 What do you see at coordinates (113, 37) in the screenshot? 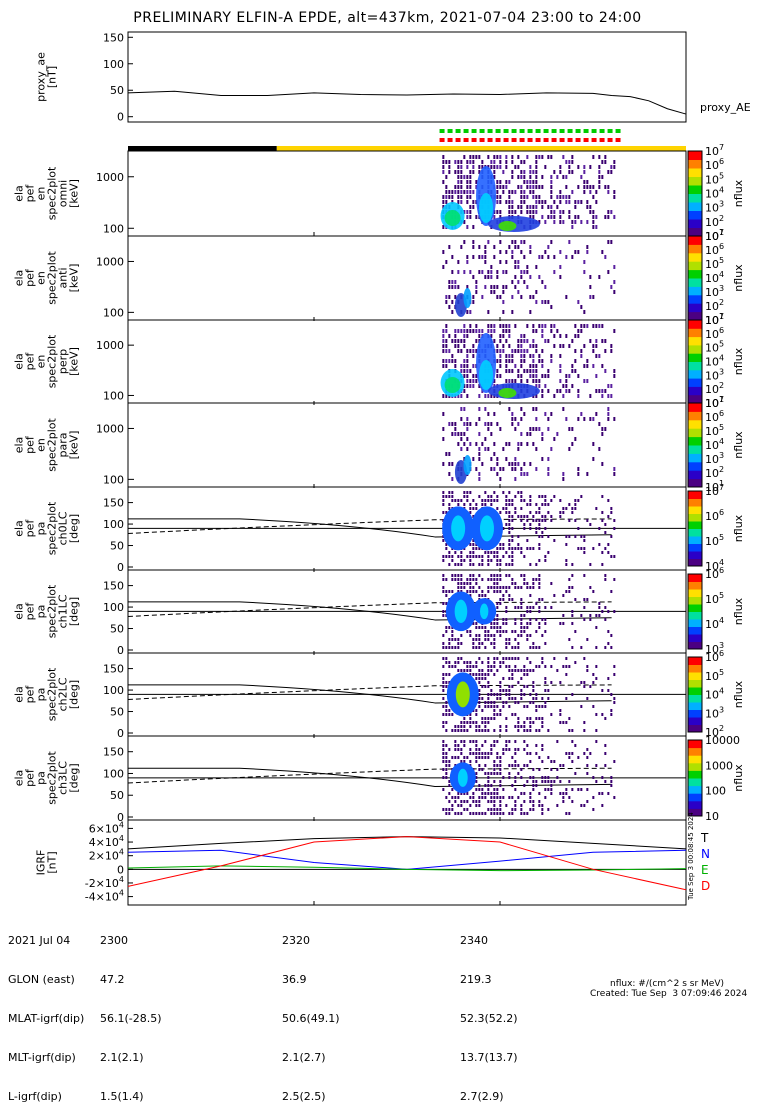
I see `y-tick-label: 150` at bounding box center [113, 37].